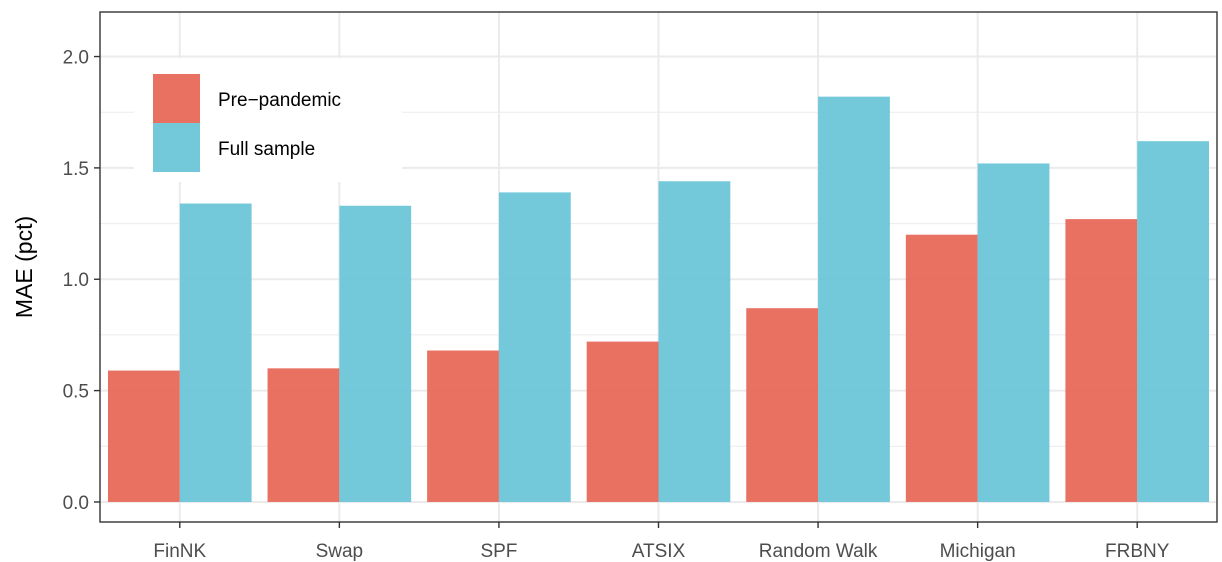  I want to click on bar-full-sample-atsix, so click(694, 341).